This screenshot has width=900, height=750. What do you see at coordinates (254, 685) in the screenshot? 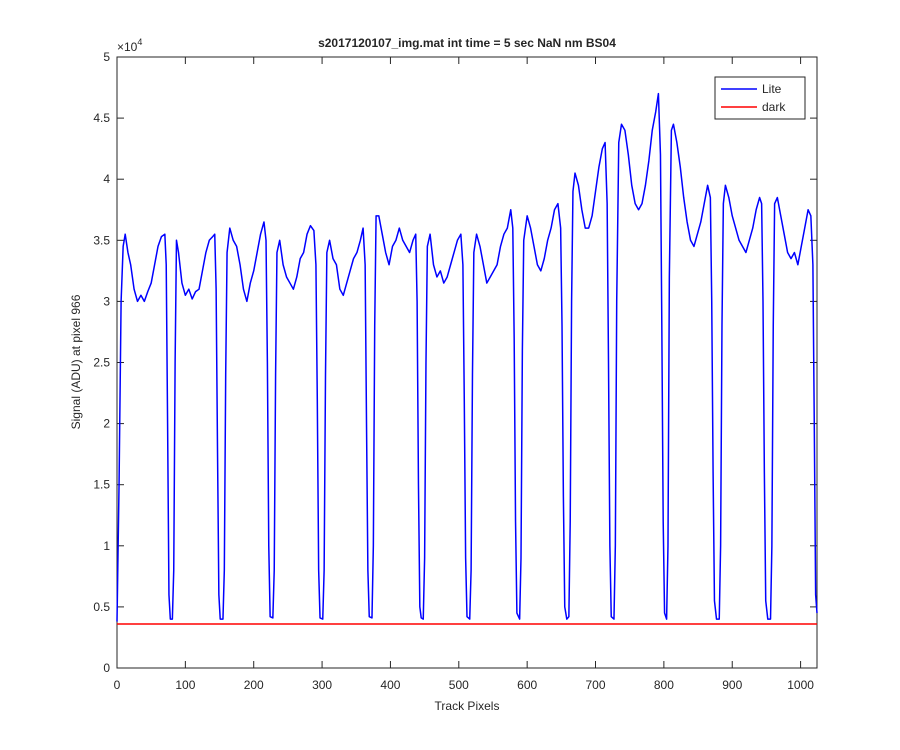
I see `x-tick-label: 200` at bounding box center [254, 685].